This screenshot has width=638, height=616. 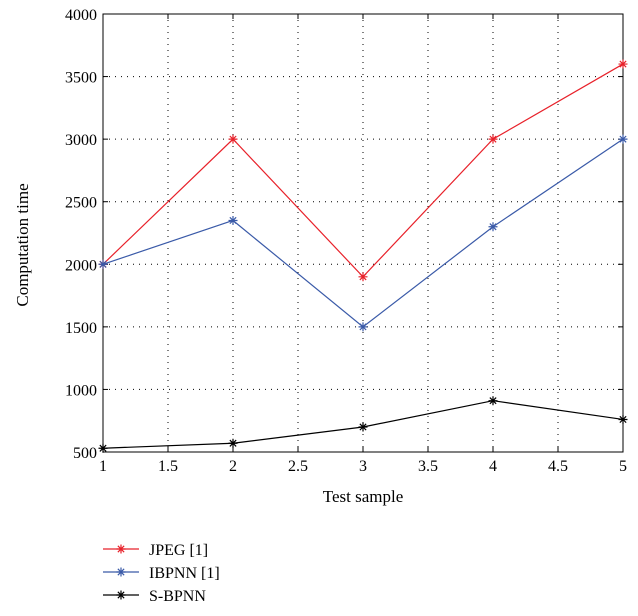 I want to click on y-tick-label: 1000, so click(x=81, y=390).